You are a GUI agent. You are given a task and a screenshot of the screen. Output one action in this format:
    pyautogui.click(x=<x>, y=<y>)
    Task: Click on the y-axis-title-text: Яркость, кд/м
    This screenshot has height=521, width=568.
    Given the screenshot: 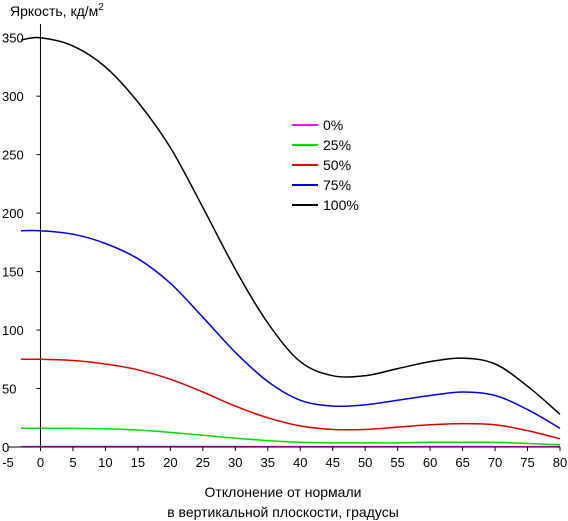 What is the action you would take?
    pyautogui.click(x=54, y=11)
    